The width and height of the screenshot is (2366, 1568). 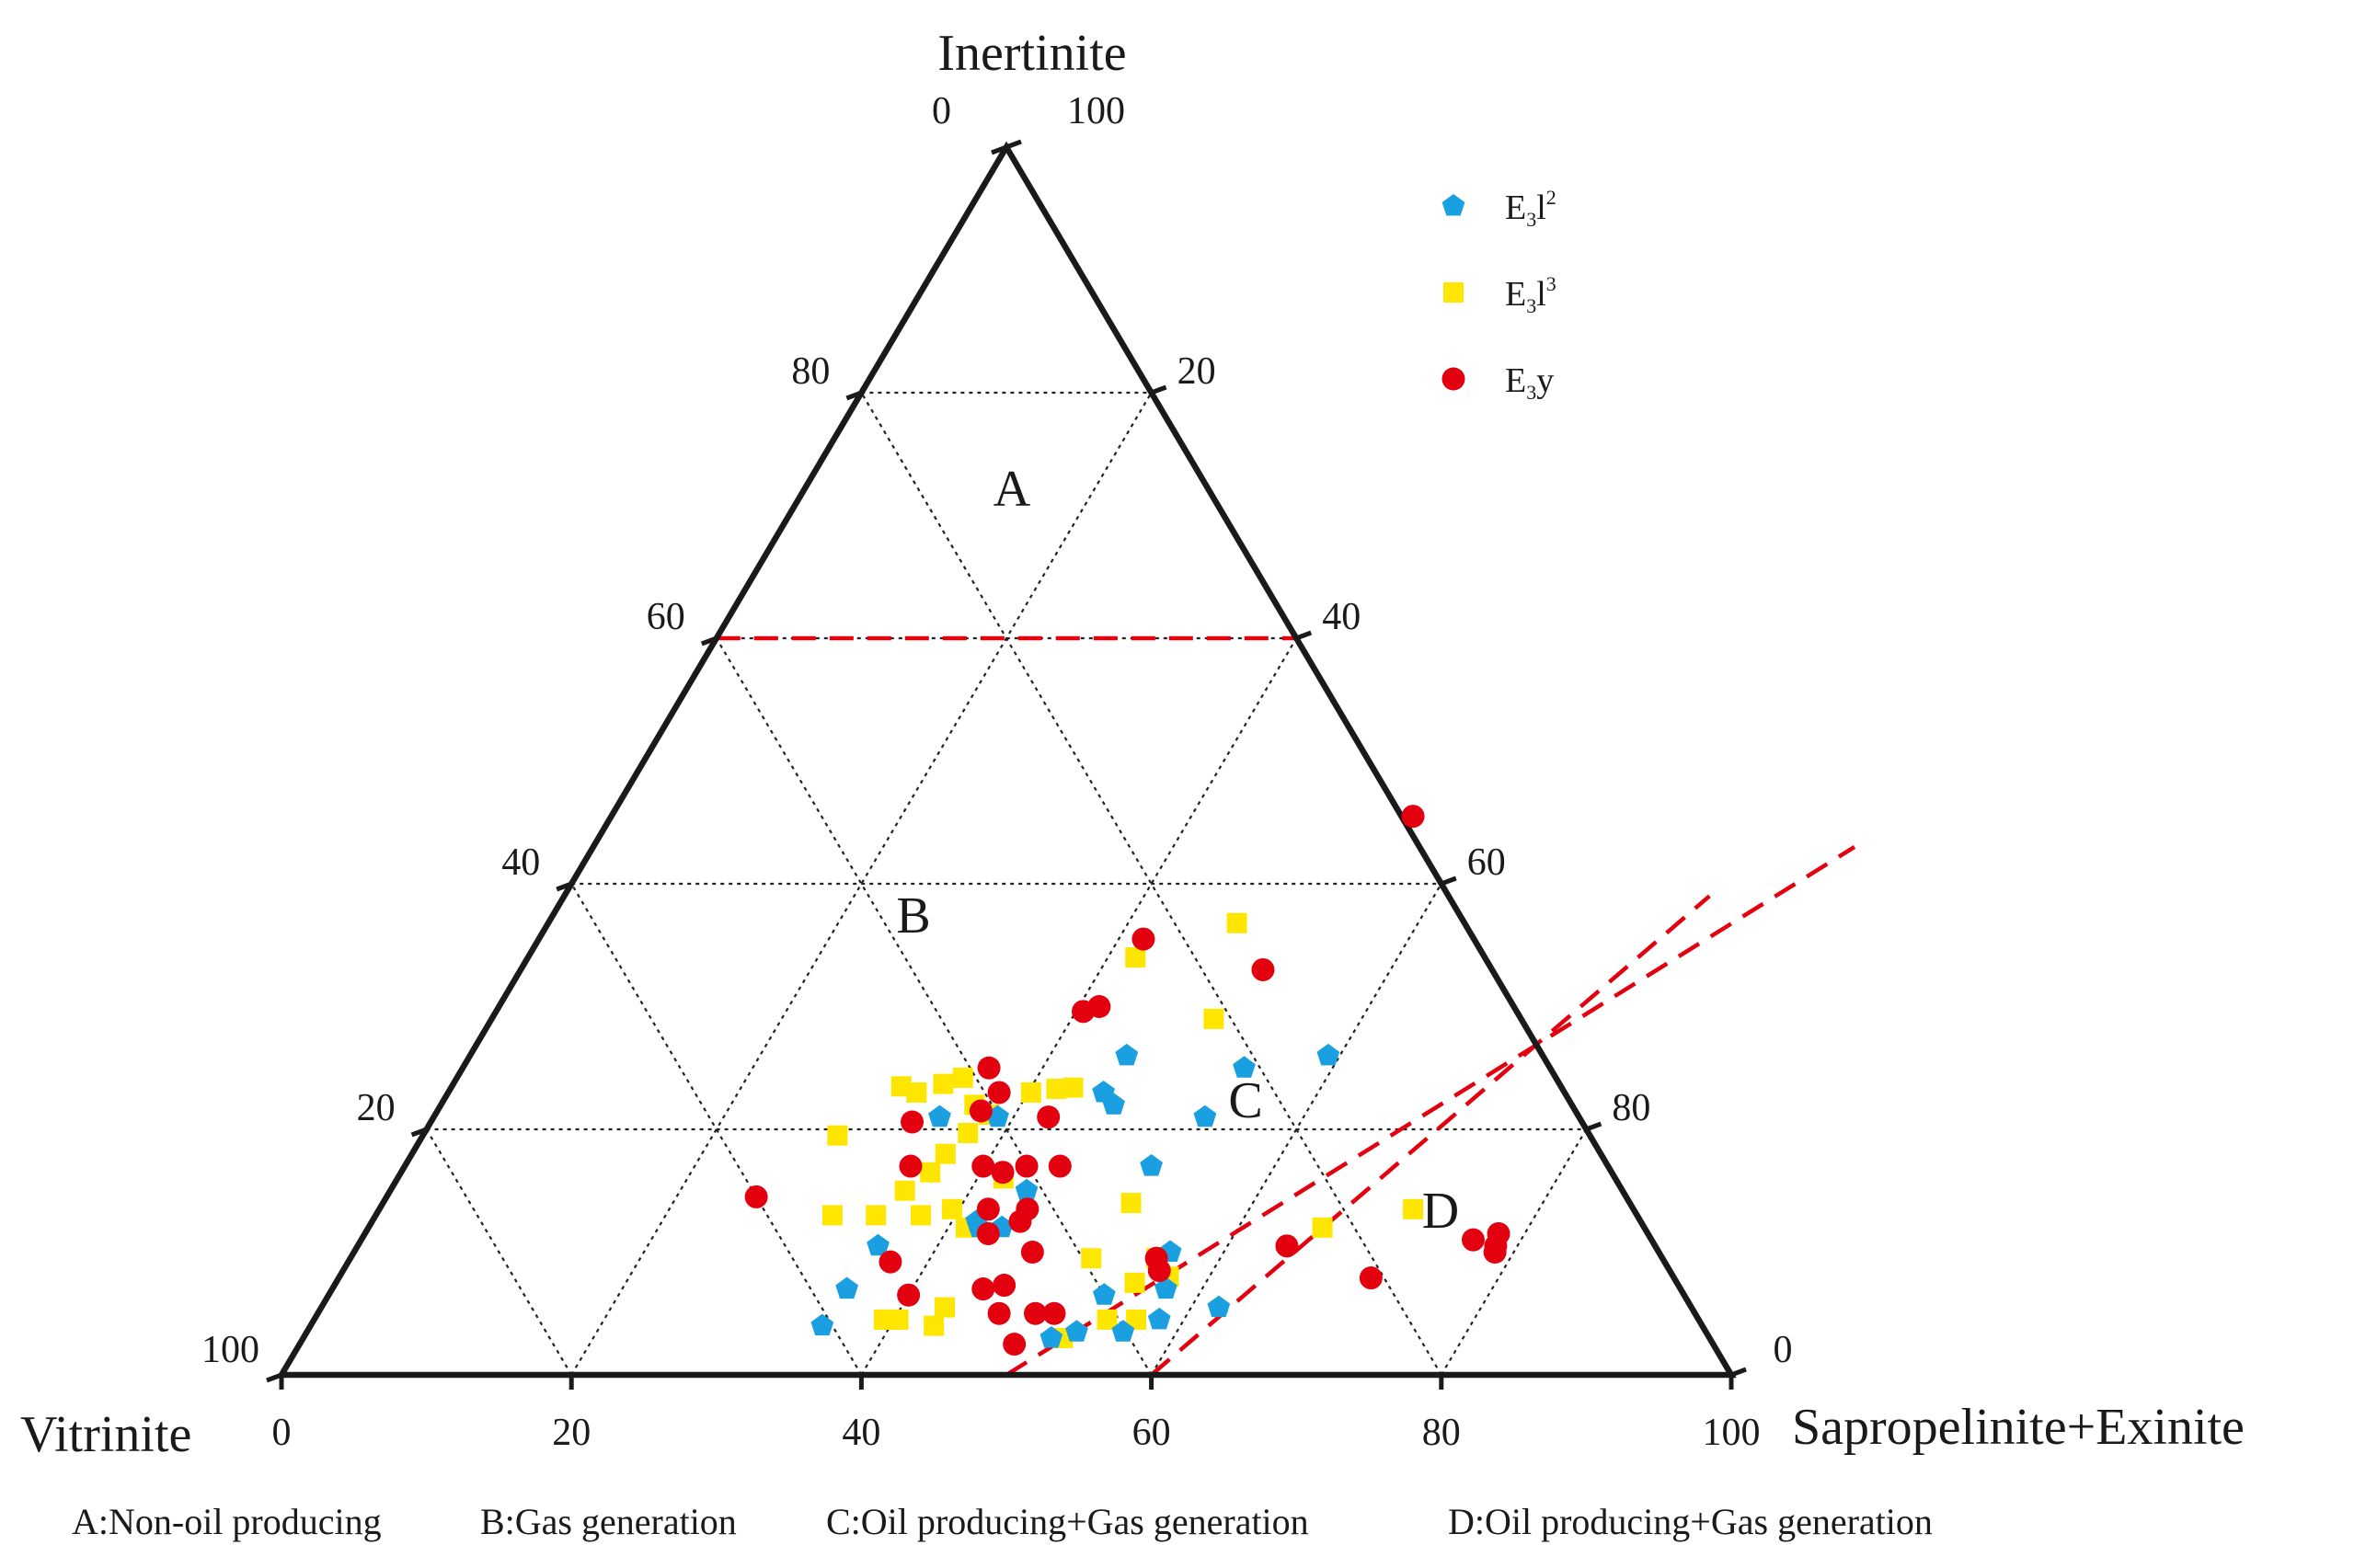 What do you see at coordinates (1341, 617) in the screenshot?
I see `tick-label-right-40: 40` at bounding box center [1341, 617].